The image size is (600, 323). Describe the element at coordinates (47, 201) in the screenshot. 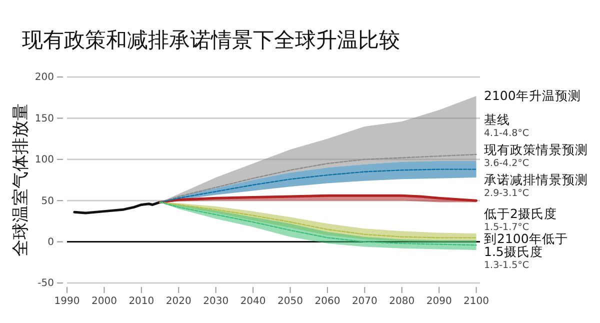

I see `y-tick-label: 50` at that location.